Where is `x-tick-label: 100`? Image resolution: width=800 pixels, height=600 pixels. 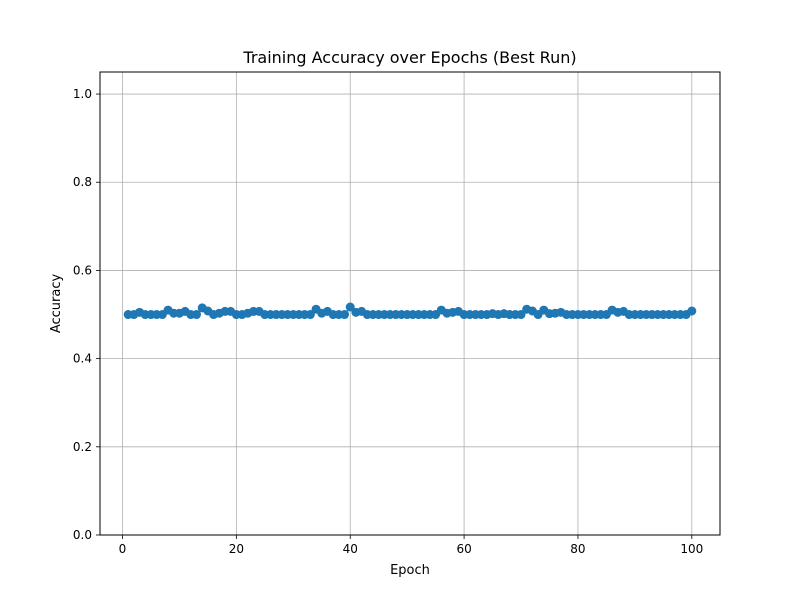 x-tick-label: 100 is located at coordinates (691, 549).